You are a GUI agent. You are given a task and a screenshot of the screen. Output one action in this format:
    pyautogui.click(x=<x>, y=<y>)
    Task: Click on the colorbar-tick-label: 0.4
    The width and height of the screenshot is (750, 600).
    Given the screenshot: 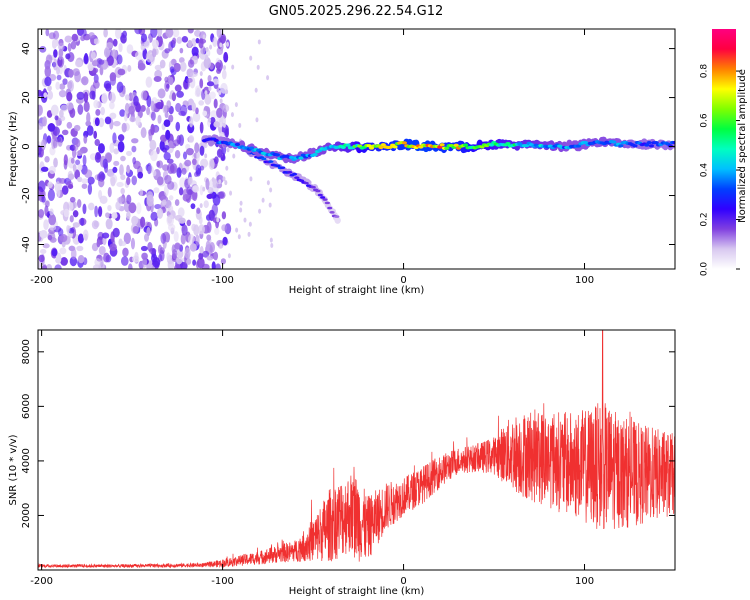 What is the action you would take?
    pyautogui.click(x=705, y=170)
    